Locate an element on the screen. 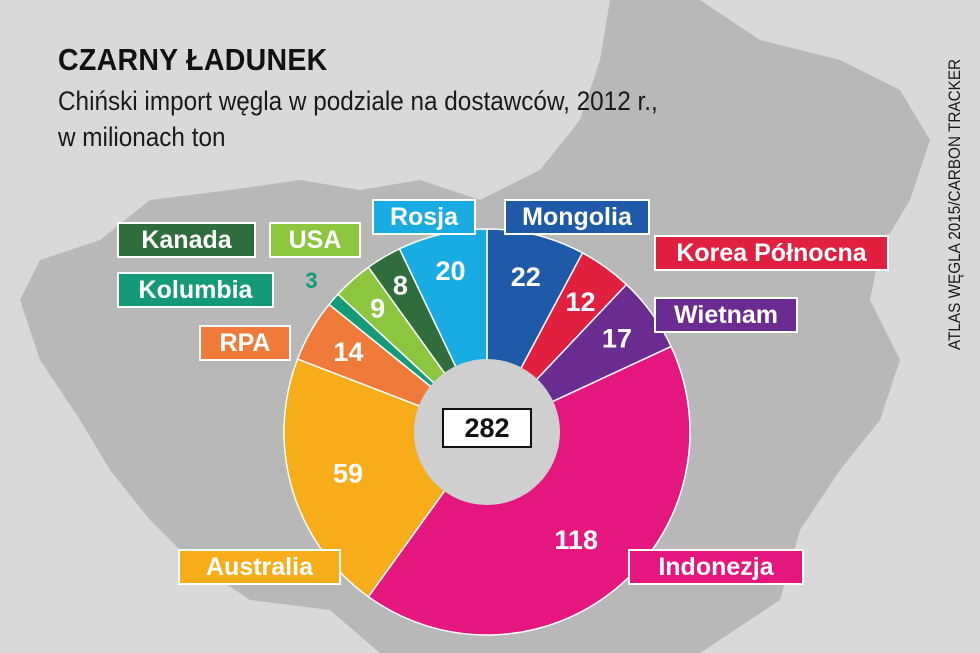  value-label-kanada: 8 is located at coordinates (400, 286).